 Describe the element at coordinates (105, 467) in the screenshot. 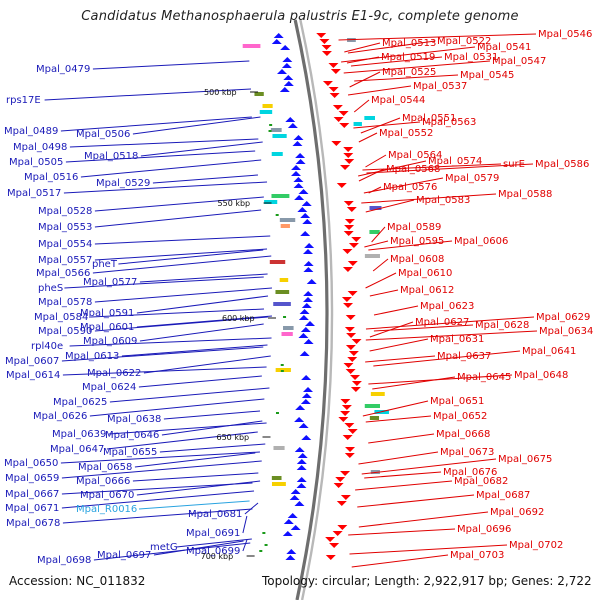

I see `left-gene-label: Mpal_0658` at that location.